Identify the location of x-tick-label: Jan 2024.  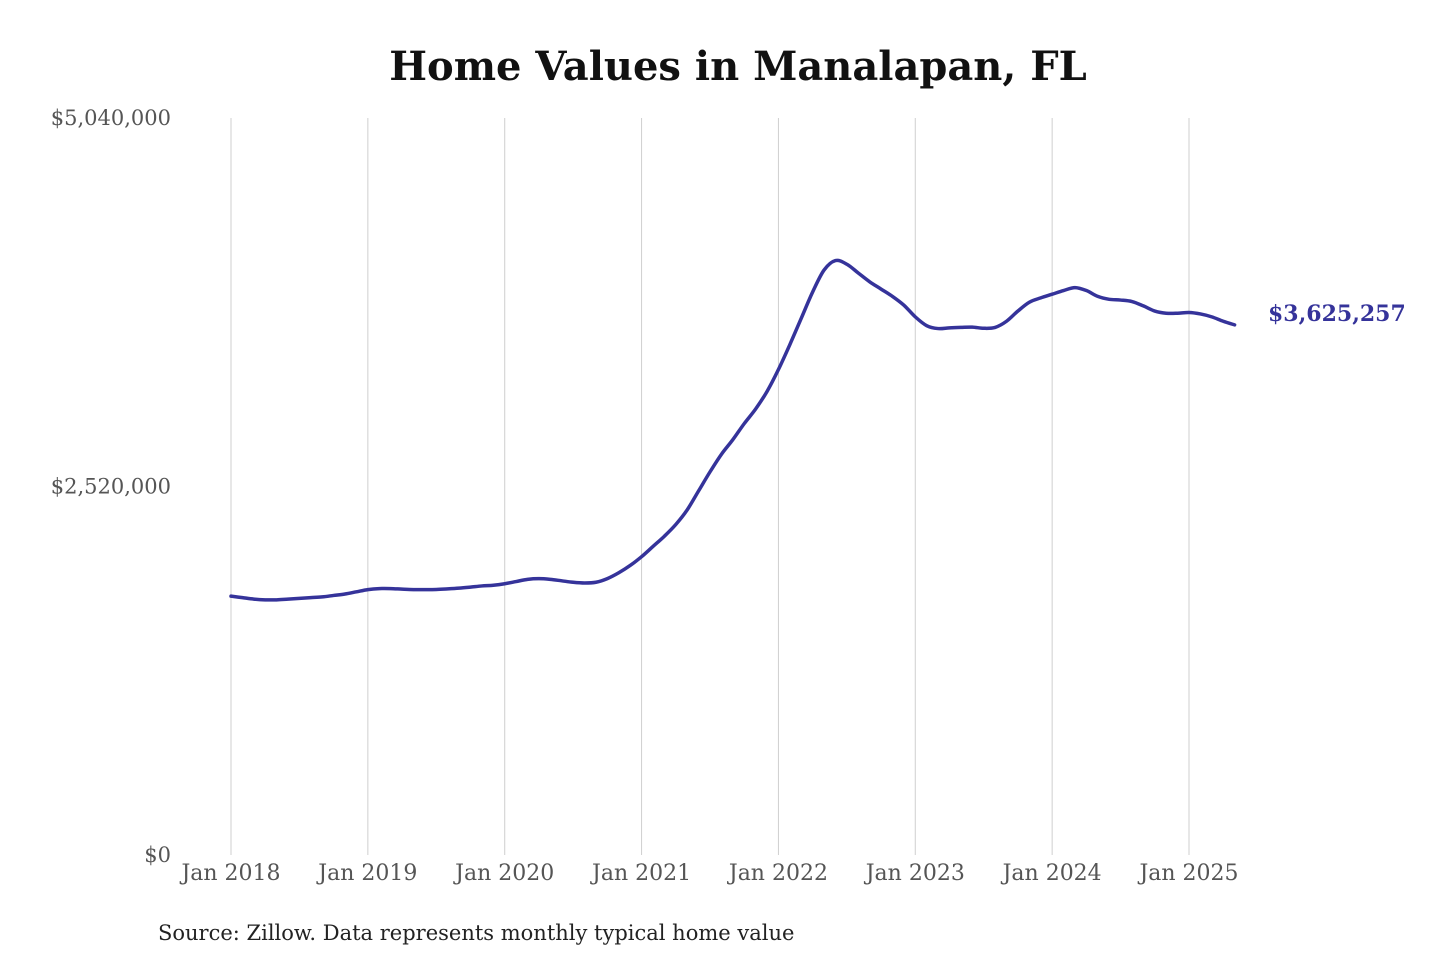
(1051, 873).